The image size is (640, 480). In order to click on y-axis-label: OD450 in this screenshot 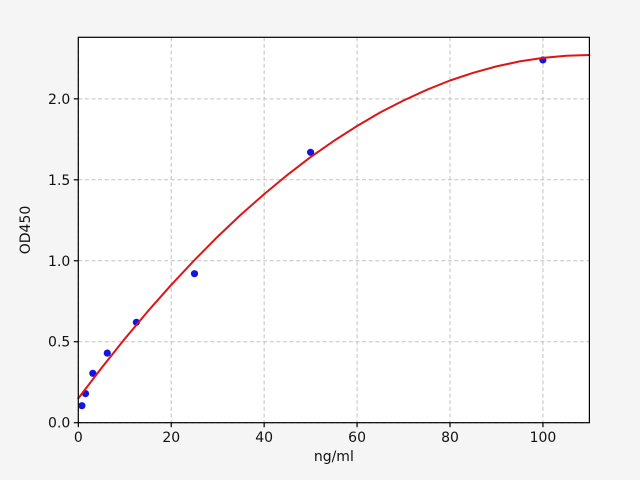, I will do `click(26, 230)`.